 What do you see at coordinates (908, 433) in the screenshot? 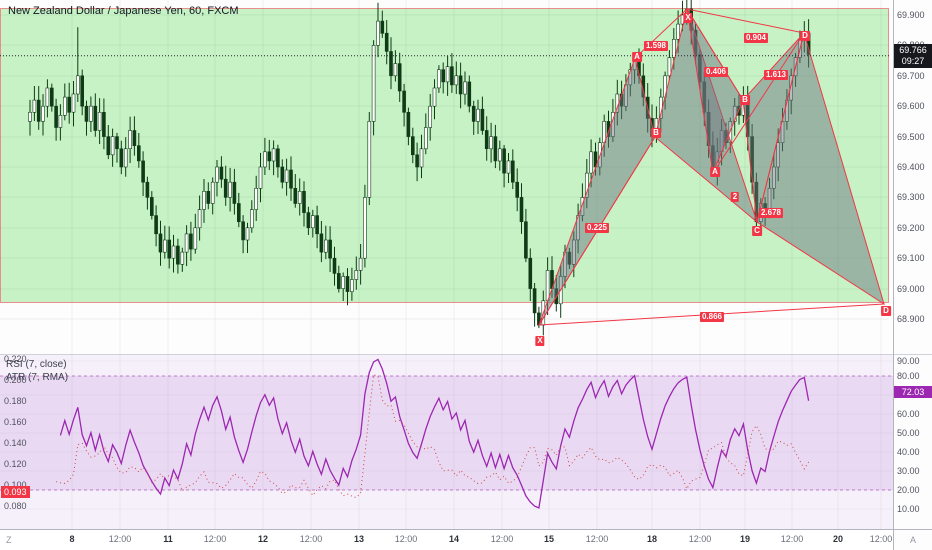
I see `rsi-axis-label: 50.00` at bounding box center [908, 433].